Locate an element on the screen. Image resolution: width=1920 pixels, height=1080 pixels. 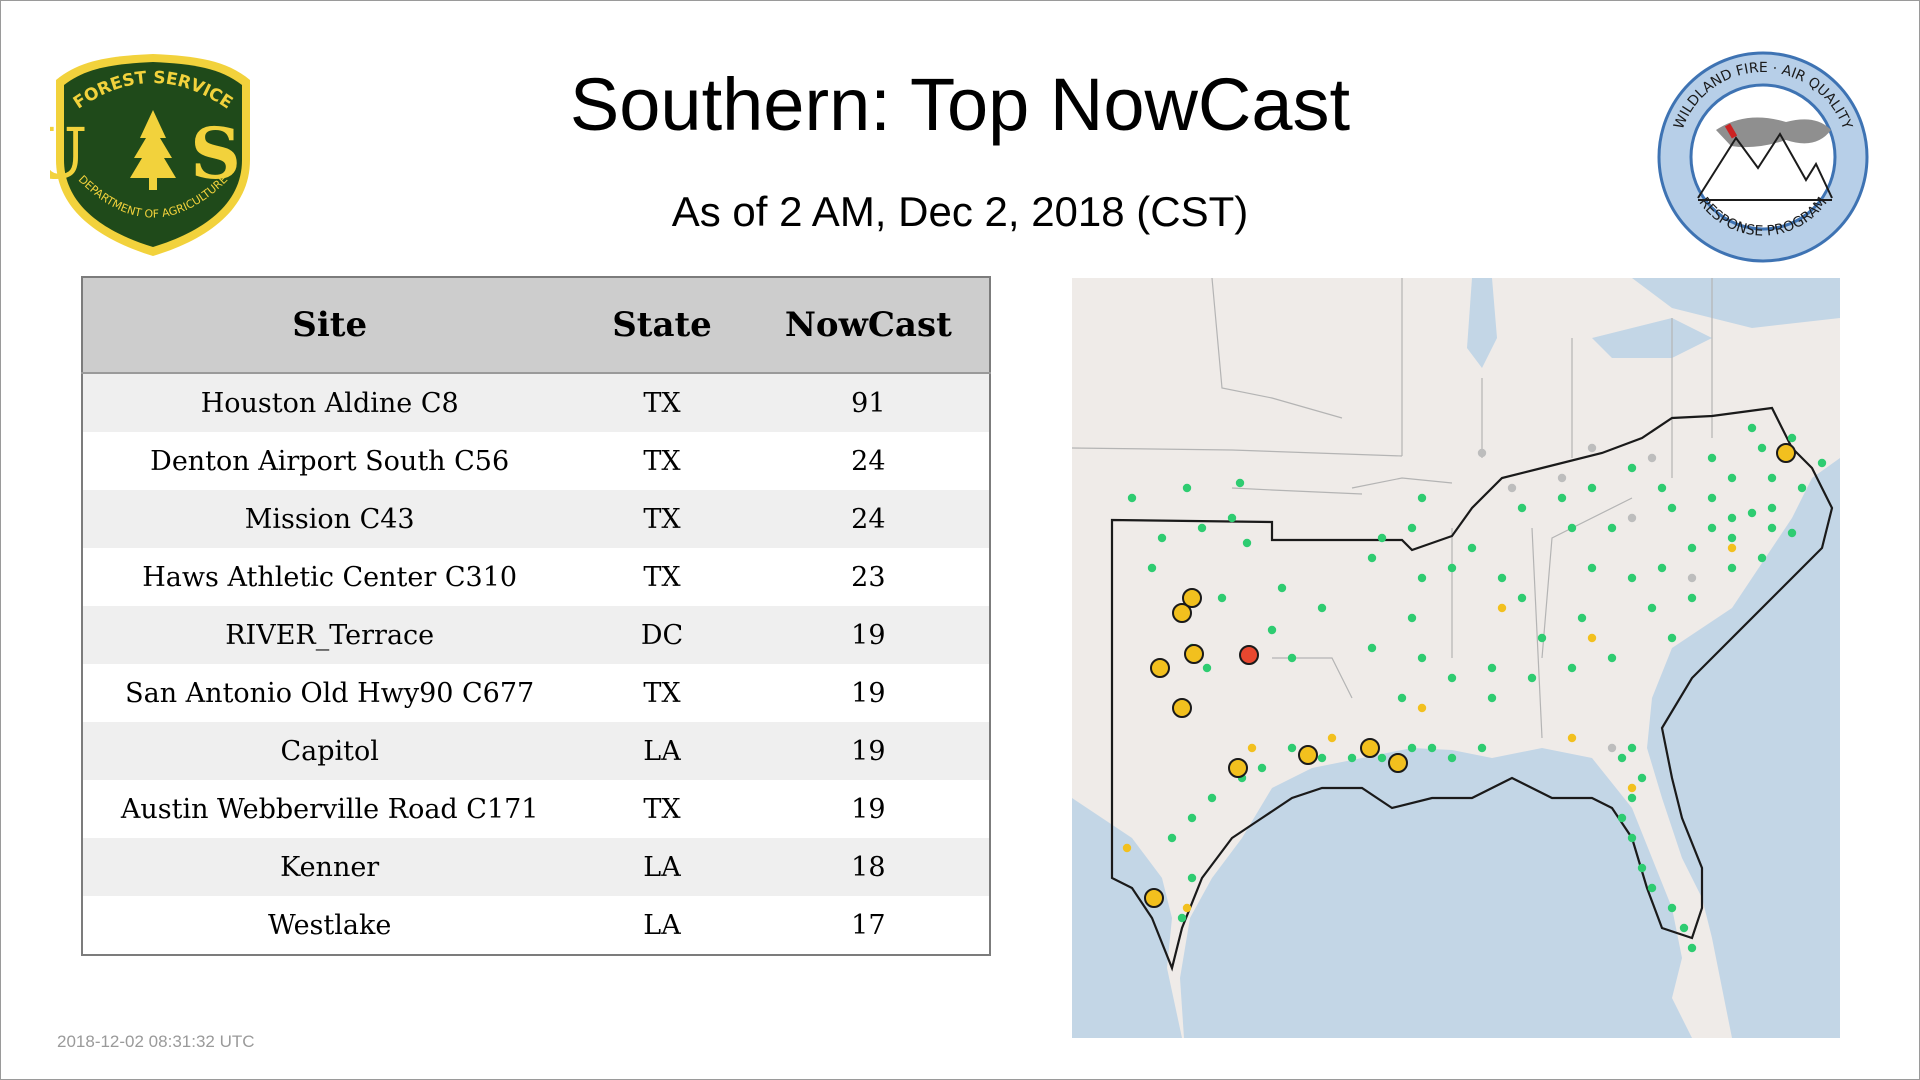
cell-site: Denton Airport South C56 is located at coordinates (329, 461).